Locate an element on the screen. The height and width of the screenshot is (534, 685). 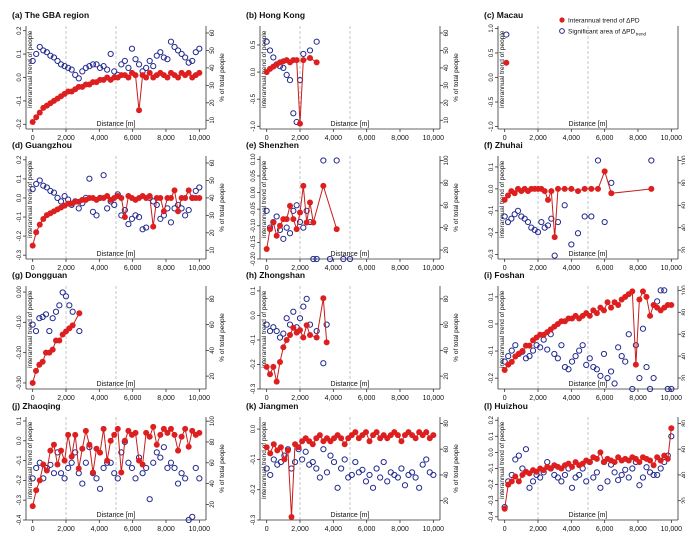
panel-title: (g) Dongguan is located at coordinates (39, 275).